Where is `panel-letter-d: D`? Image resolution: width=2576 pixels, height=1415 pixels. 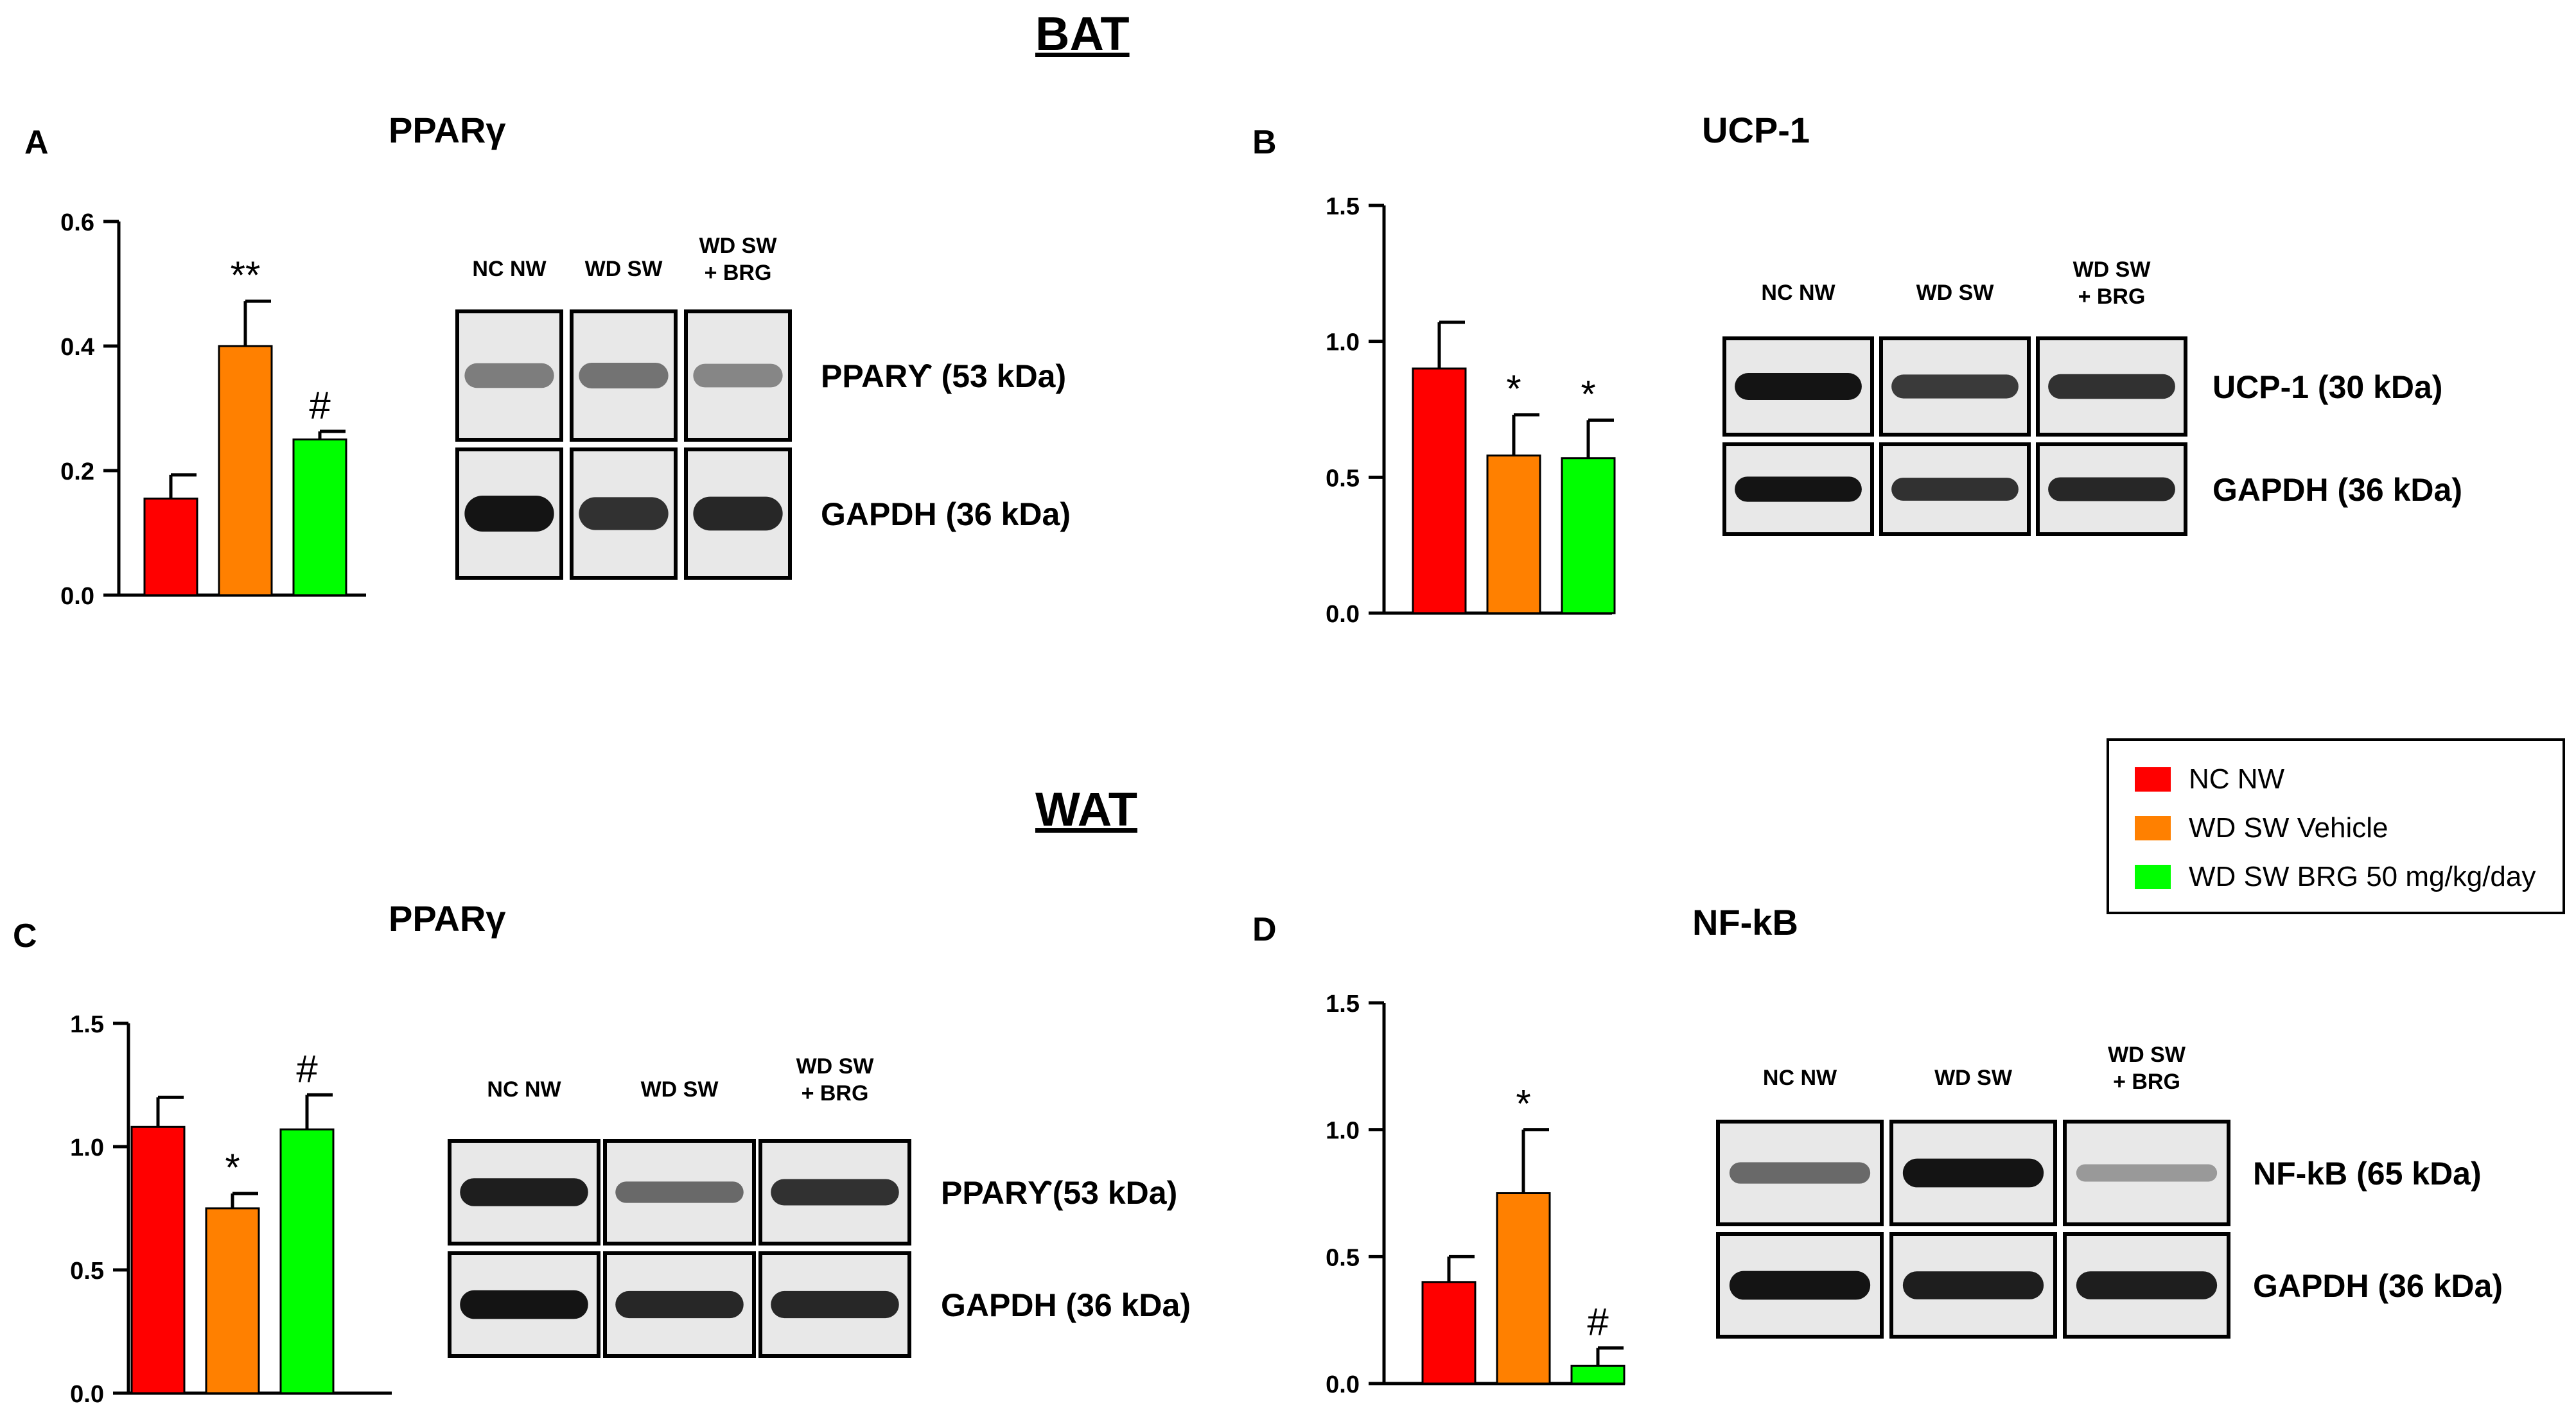
panel-letter-d: D is located at coordinates (1264, 929).